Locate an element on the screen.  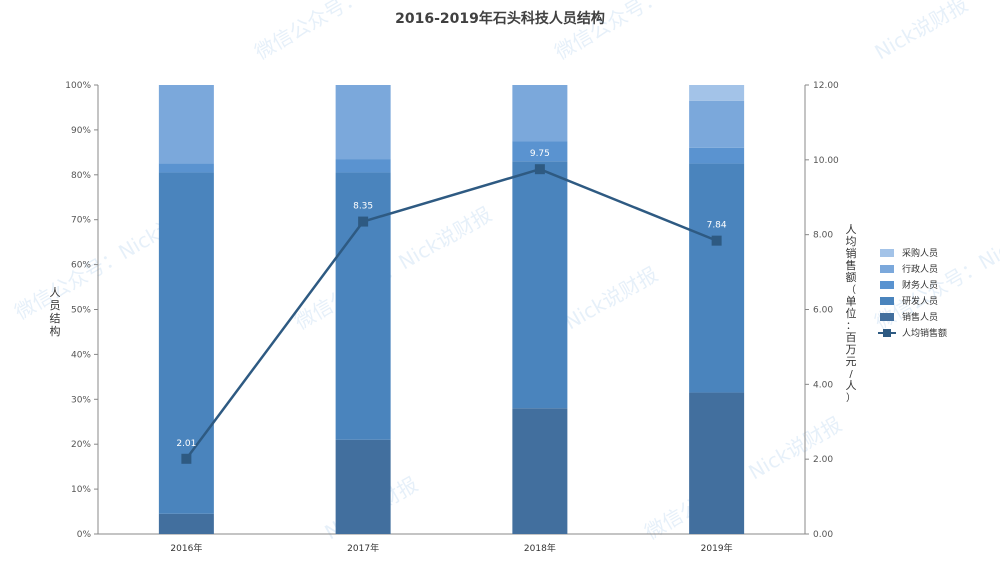
left-tick-label: 20% is located at coordinates (81, 445).